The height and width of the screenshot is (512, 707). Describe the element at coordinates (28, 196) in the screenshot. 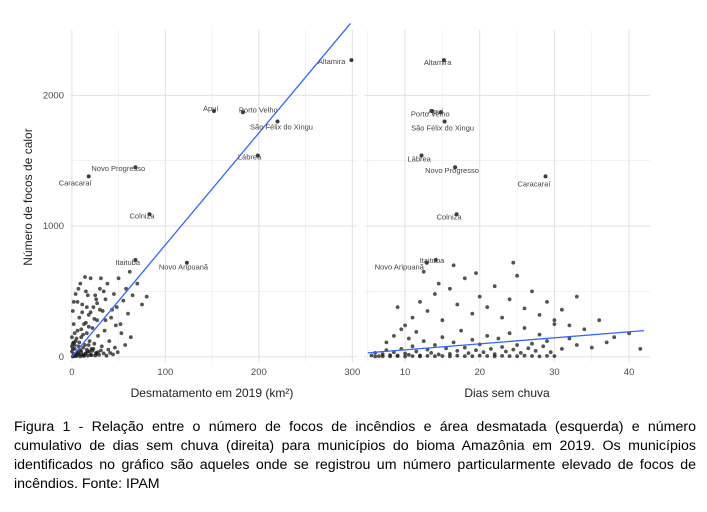

I see `y-axis-title: Número de focos de calor` at that location.